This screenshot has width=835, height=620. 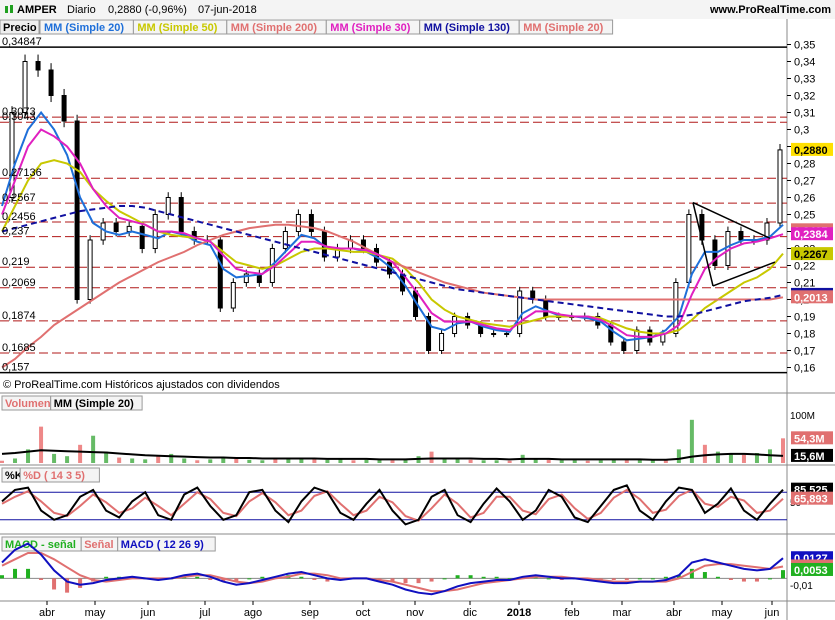 I want to click on price-tick-label: 0,33, so click(x=804, y=80).